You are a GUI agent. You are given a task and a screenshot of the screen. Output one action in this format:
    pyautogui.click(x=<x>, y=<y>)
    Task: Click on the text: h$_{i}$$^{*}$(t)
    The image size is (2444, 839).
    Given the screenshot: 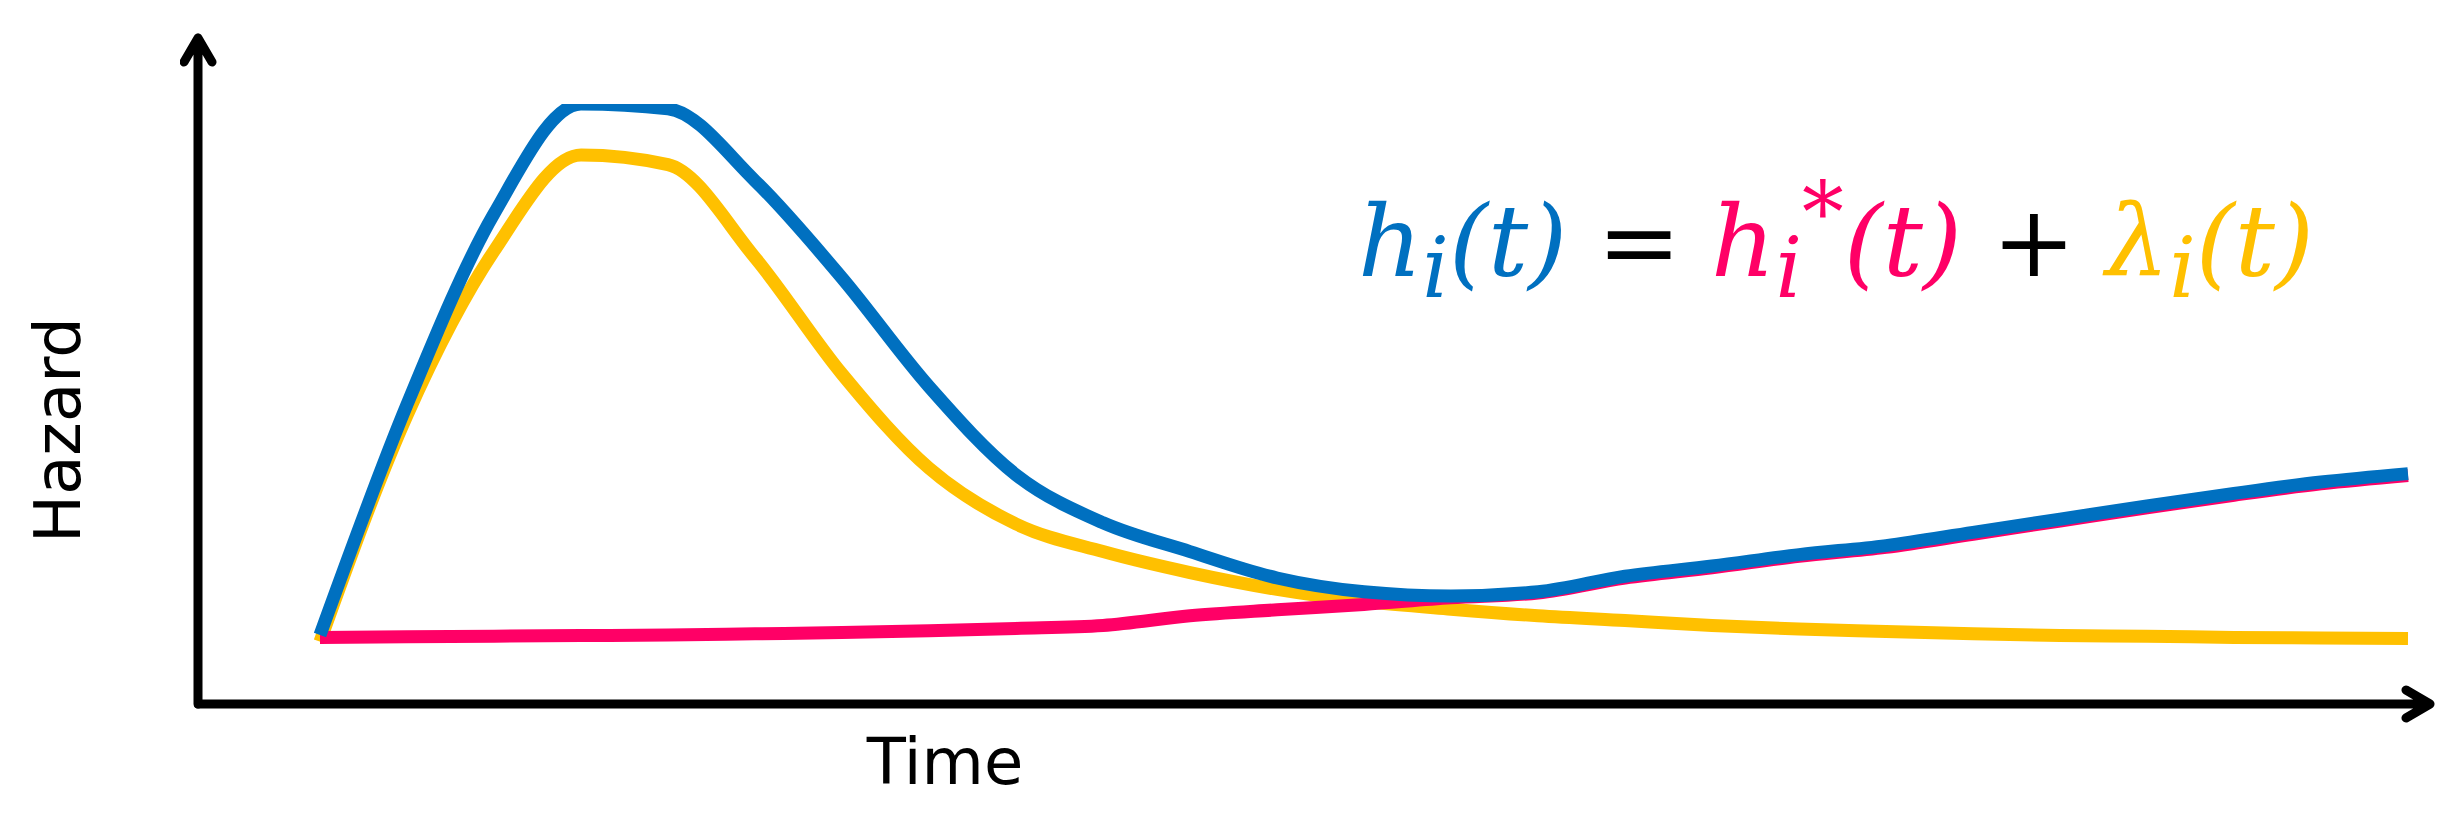 What is the action you would take?
    pyautogui.click(x=1836, y=241)
    